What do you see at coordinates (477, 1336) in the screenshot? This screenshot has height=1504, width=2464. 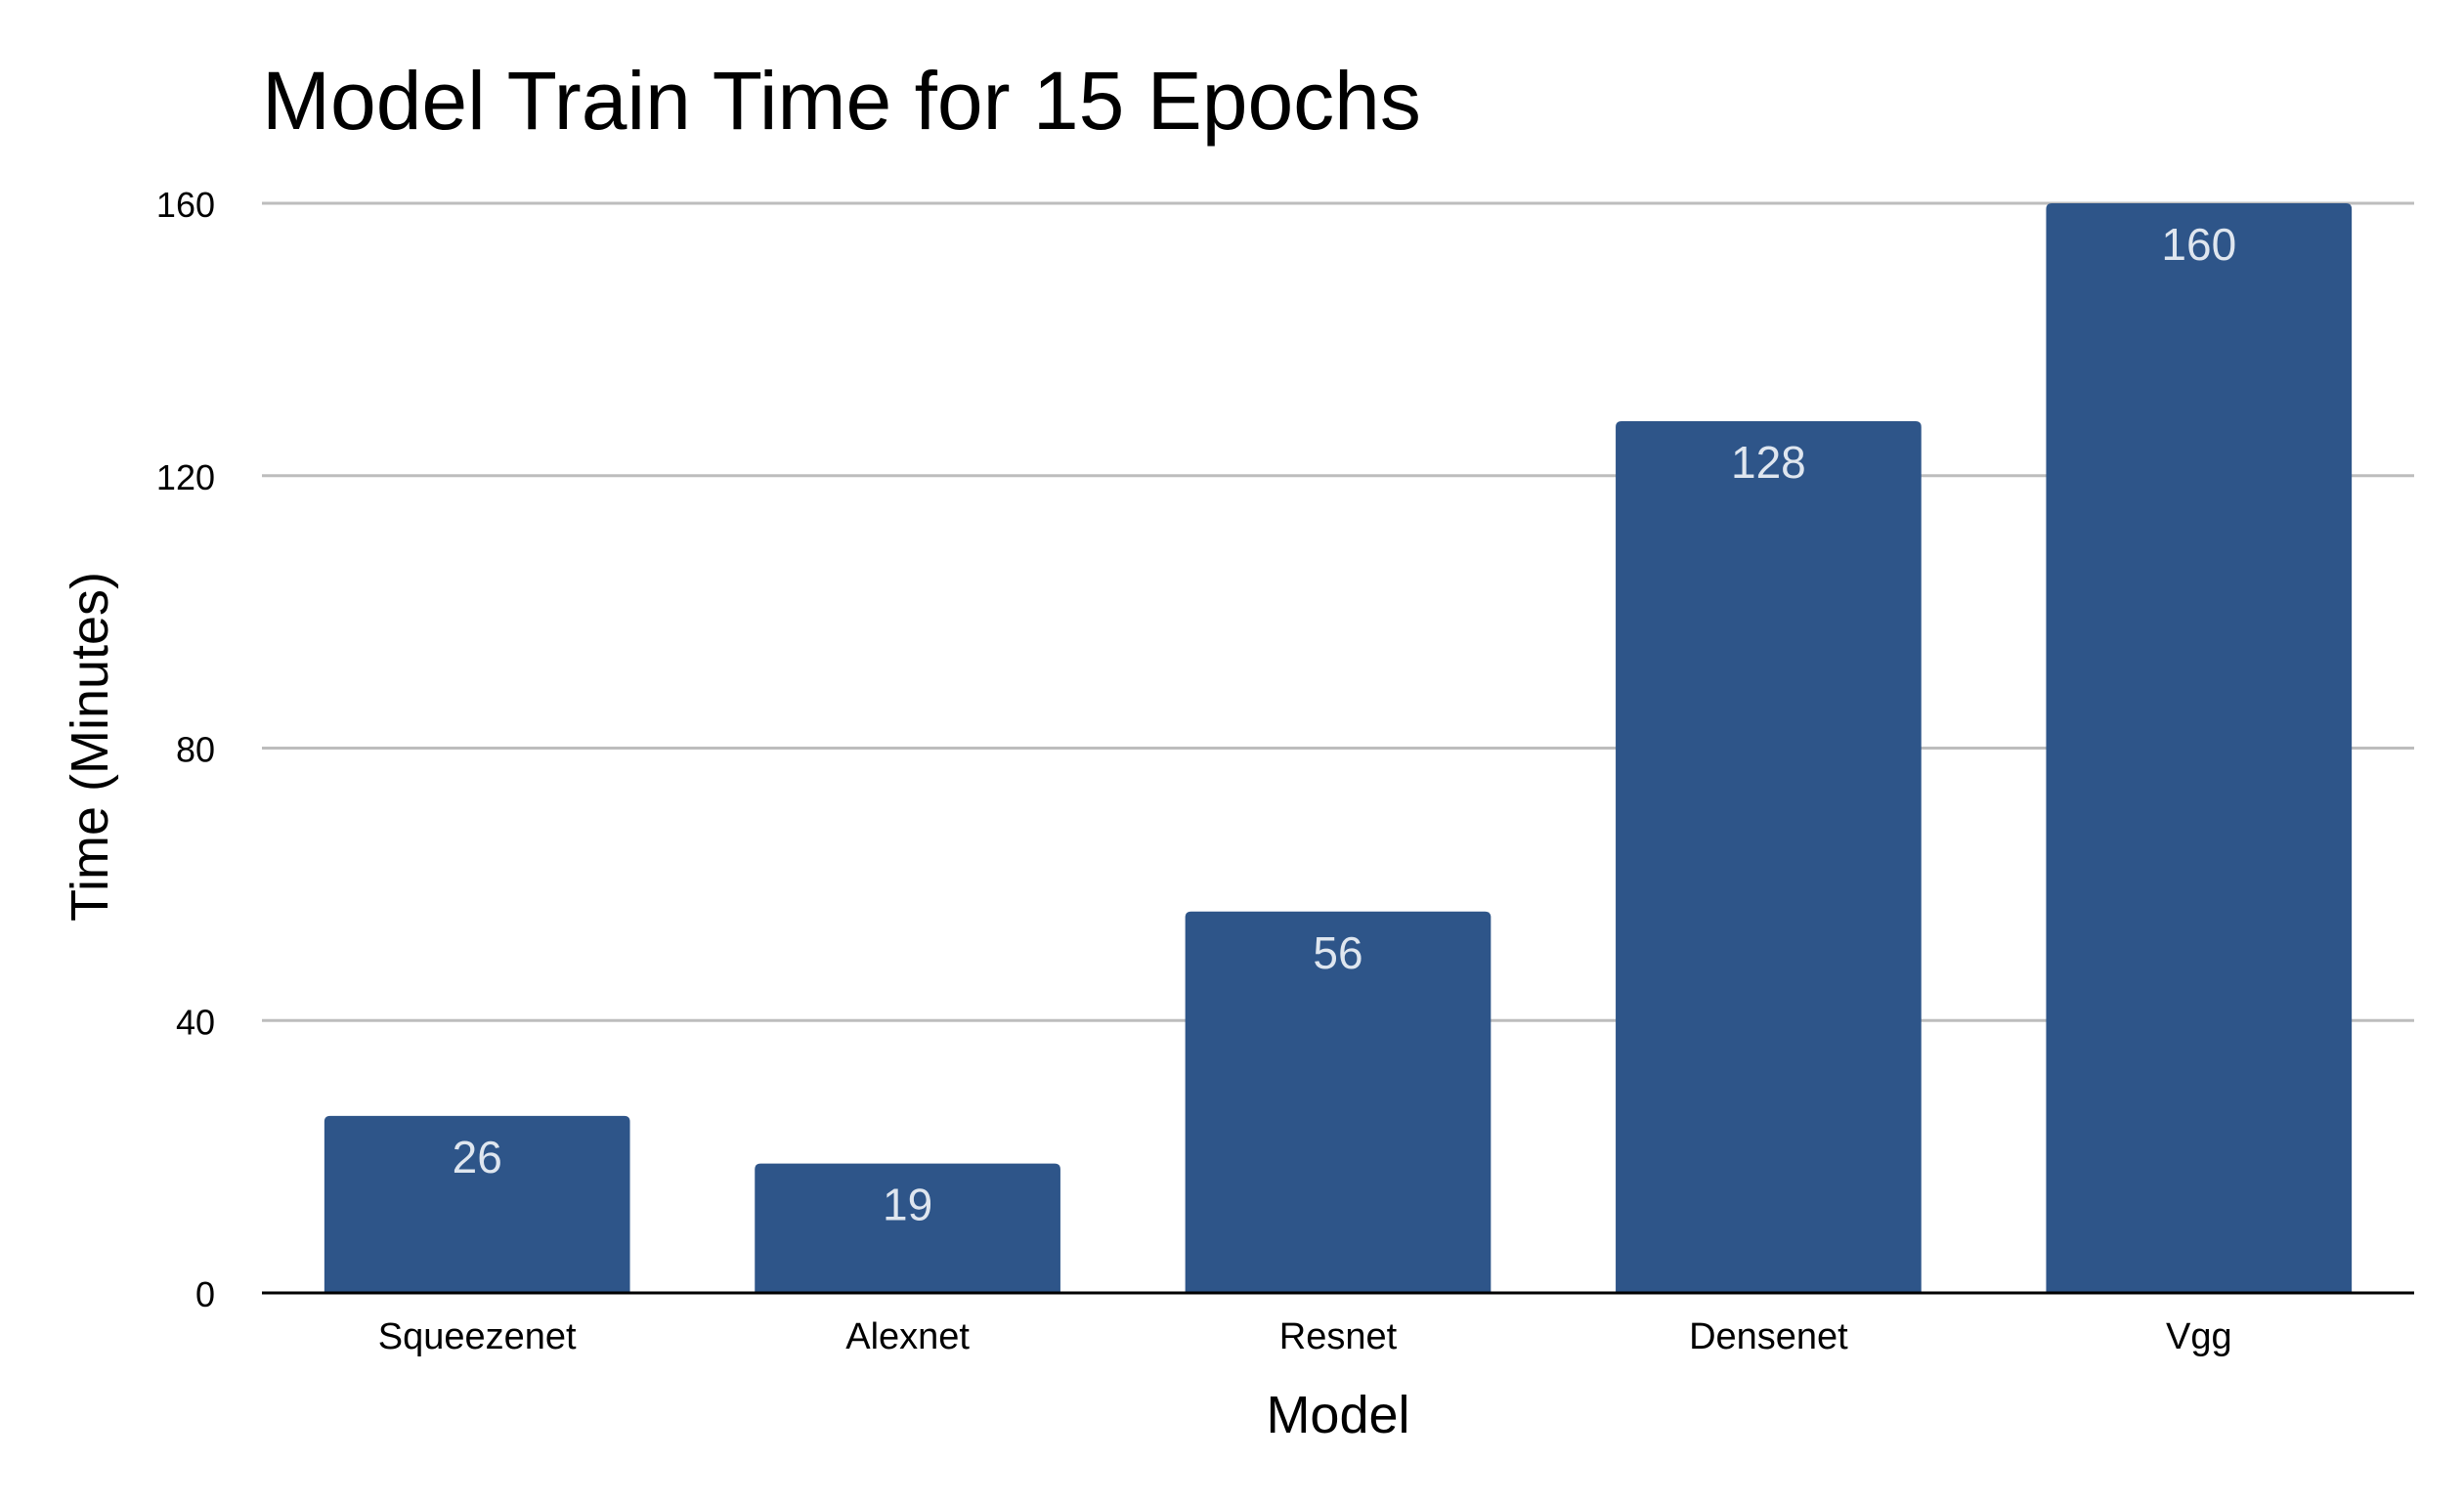 I see `x-tick-label-squeezenet: Squeezenet` at bounding box center [477, 1336].